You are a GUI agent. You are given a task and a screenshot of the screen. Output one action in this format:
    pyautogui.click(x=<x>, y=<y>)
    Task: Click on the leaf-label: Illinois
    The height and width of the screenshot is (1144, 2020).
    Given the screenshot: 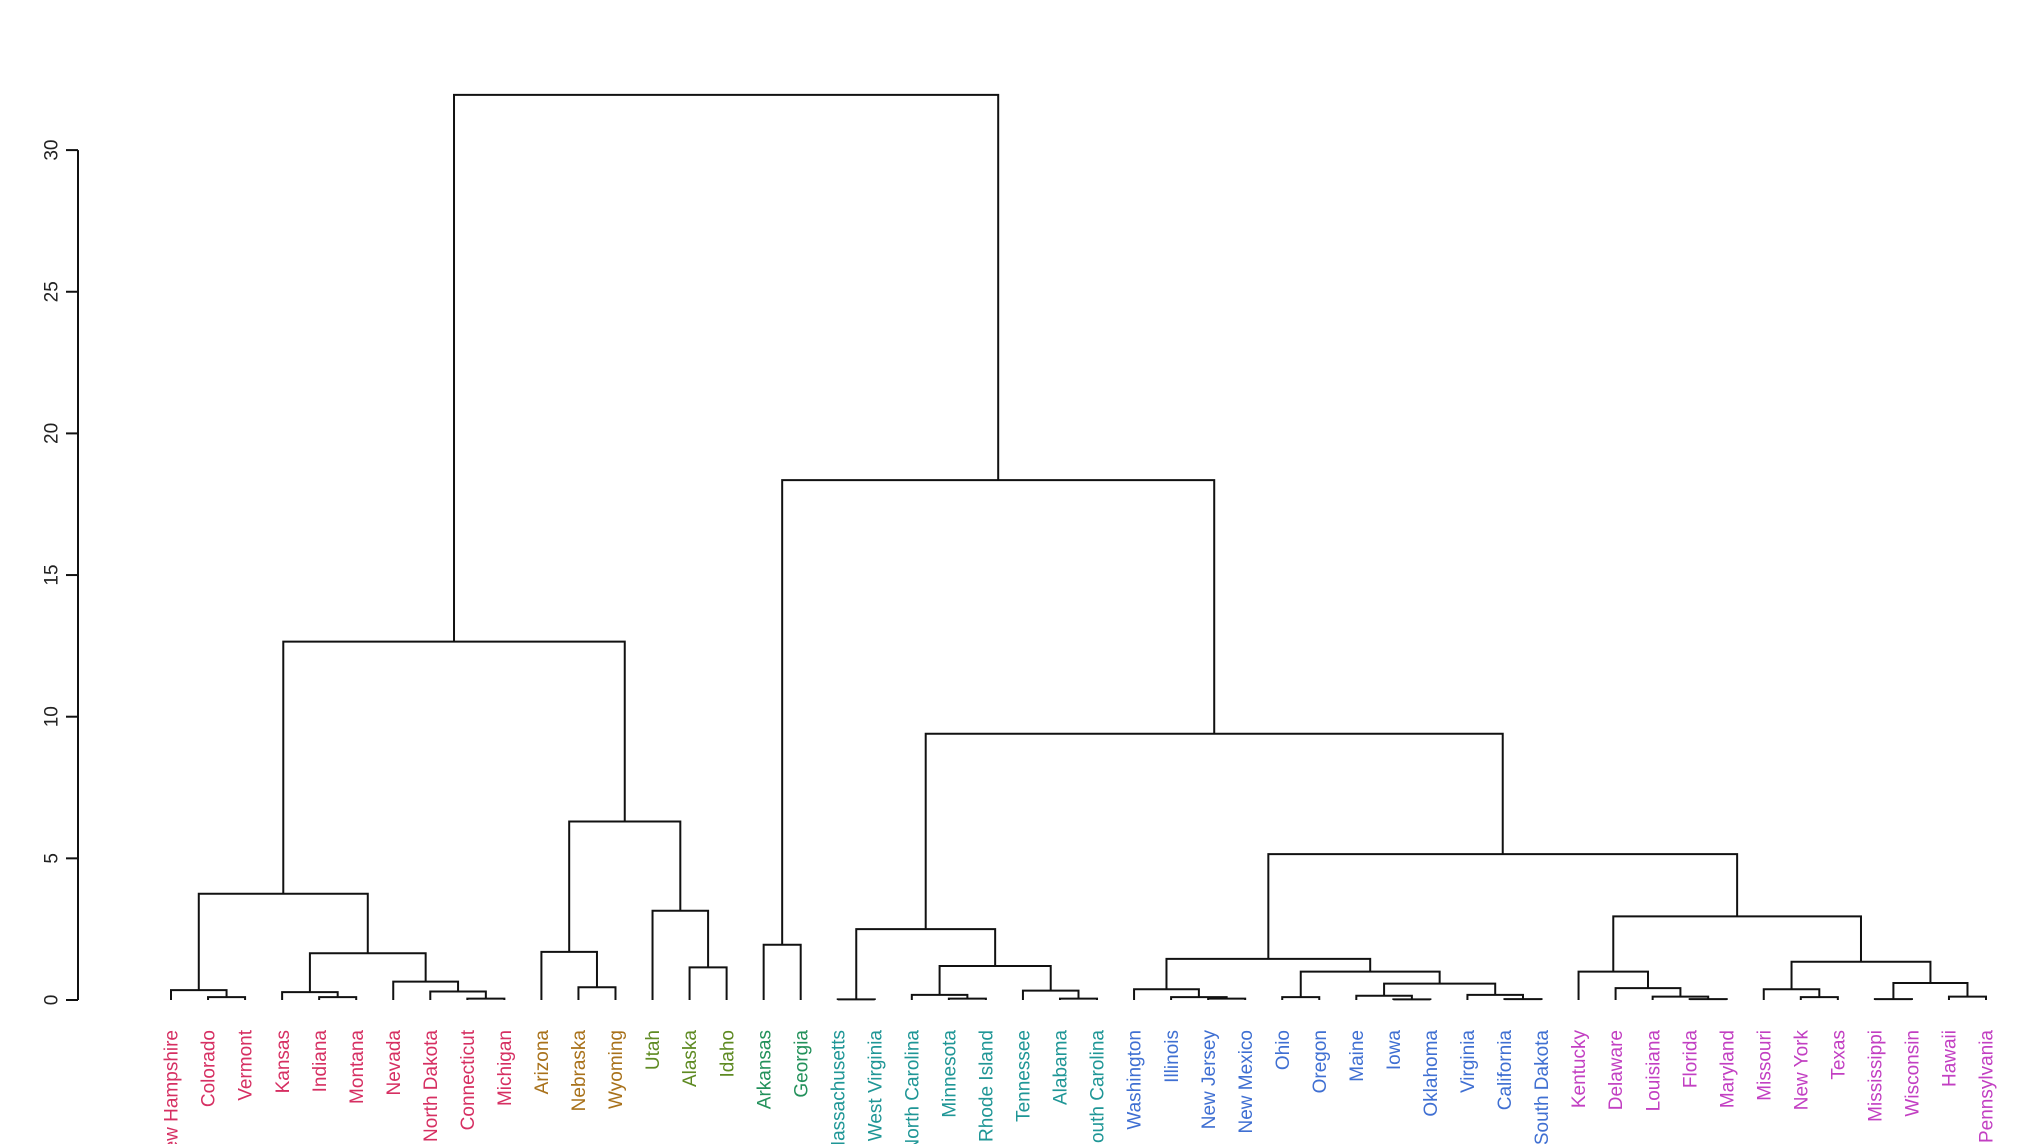 What is the action you would take?
    pyautogui.click(x=1172, y=1056)
    